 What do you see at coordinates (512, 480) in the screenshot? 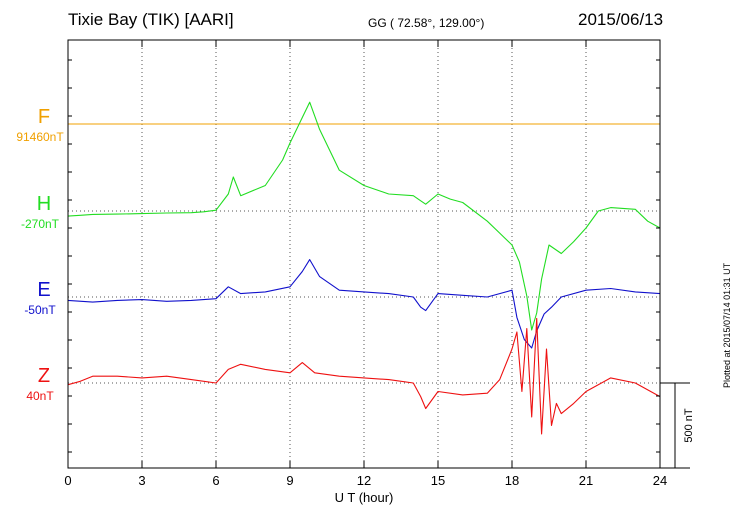
I see `x-tick-label: 18` at bounding box center [512, 480].